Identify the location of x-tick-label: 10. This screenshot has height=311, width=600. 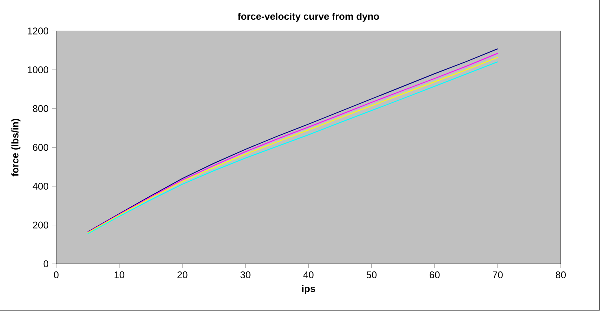
(119, 275).